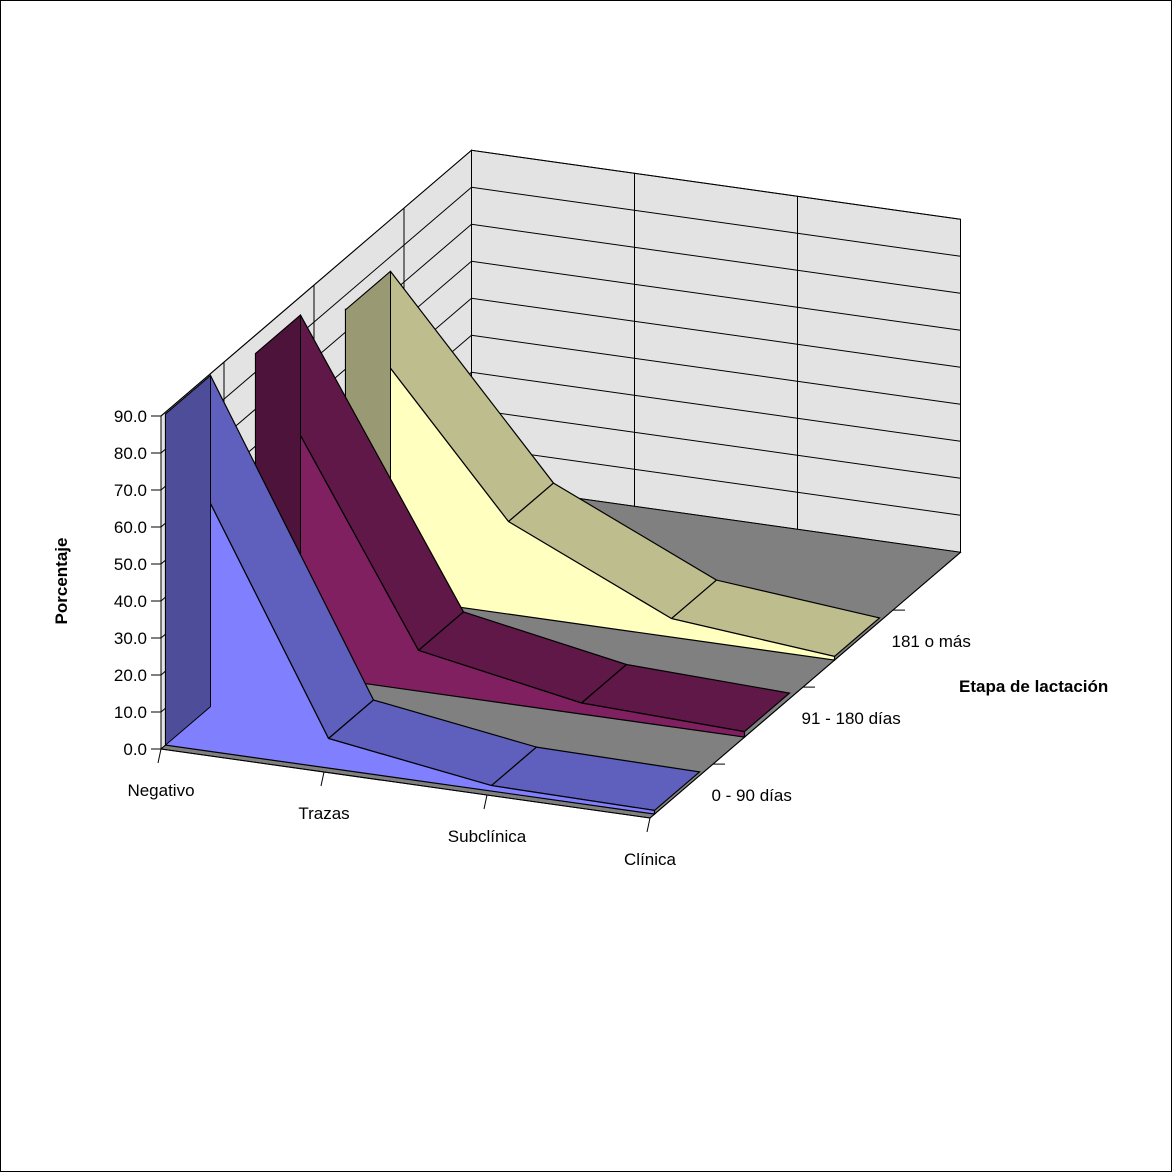  Describe the element at coordinates (405, 783) in the screenshot. I see `x-axis-line` at that location.